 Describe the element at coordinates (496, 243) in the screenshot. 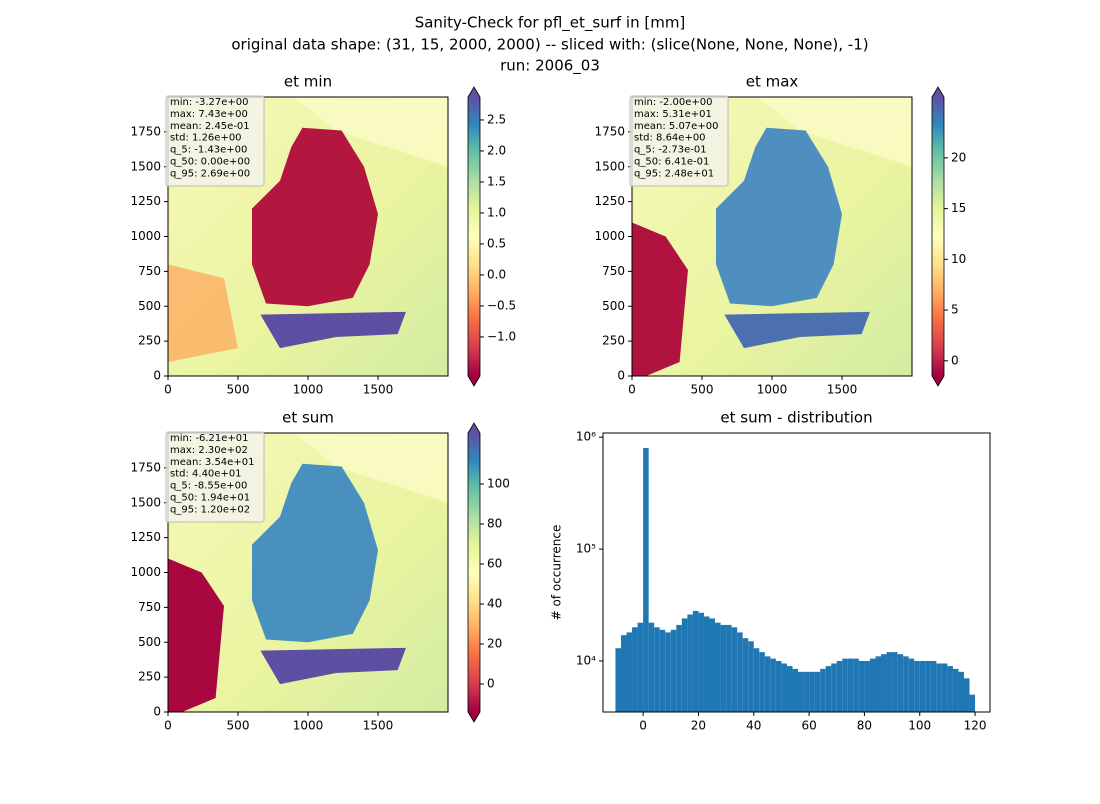

I see `colorbar-tick-label: 0.5` at that location.